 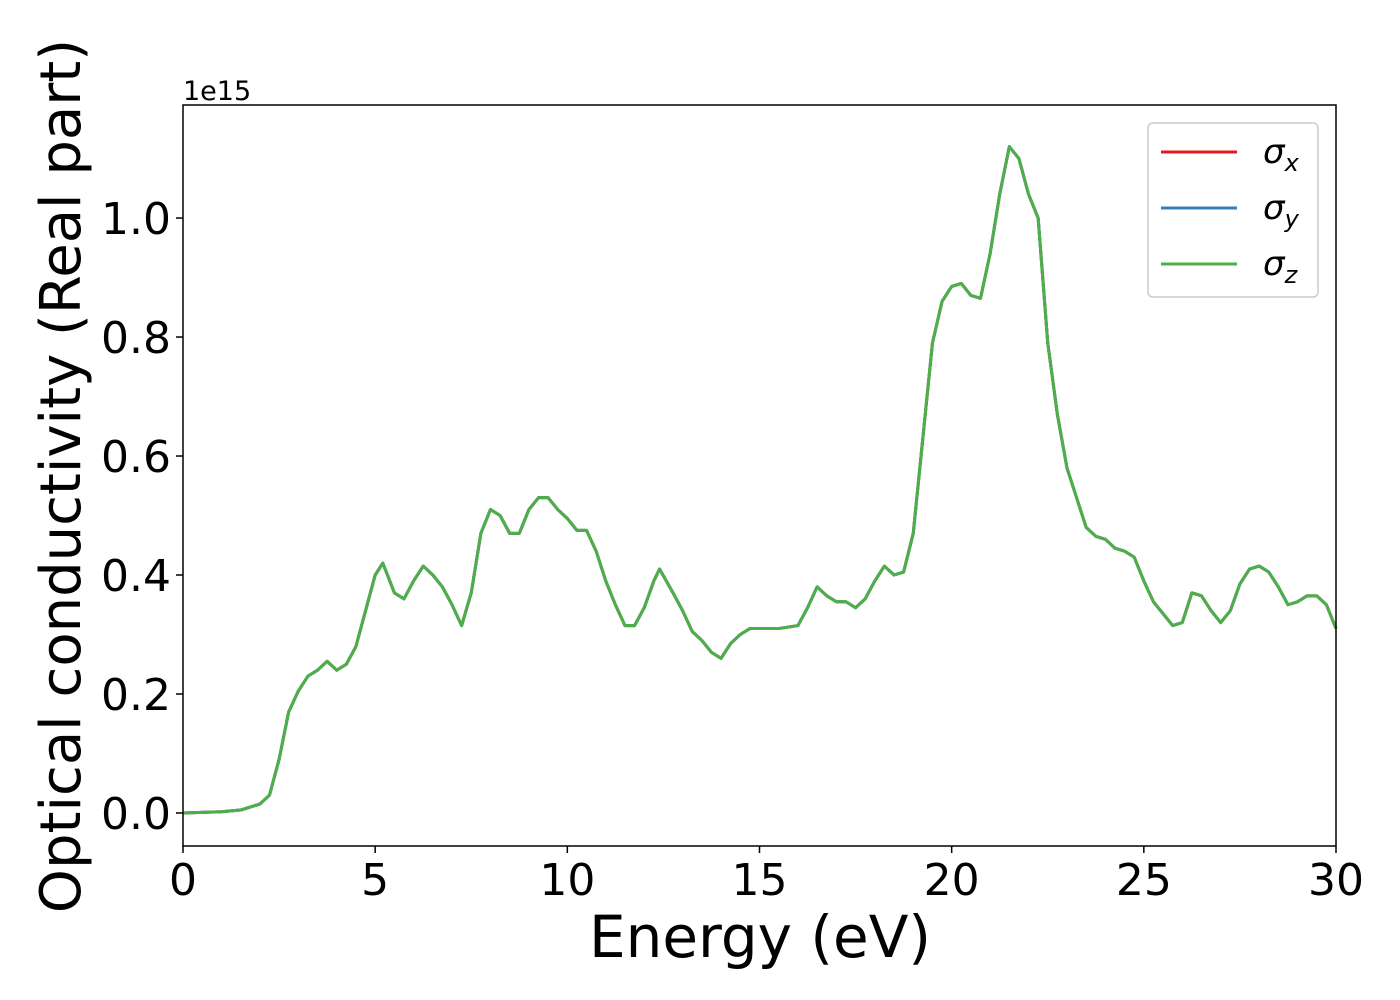 I want to click on y-tick-label: 1.0, so click(x=136, y=219).